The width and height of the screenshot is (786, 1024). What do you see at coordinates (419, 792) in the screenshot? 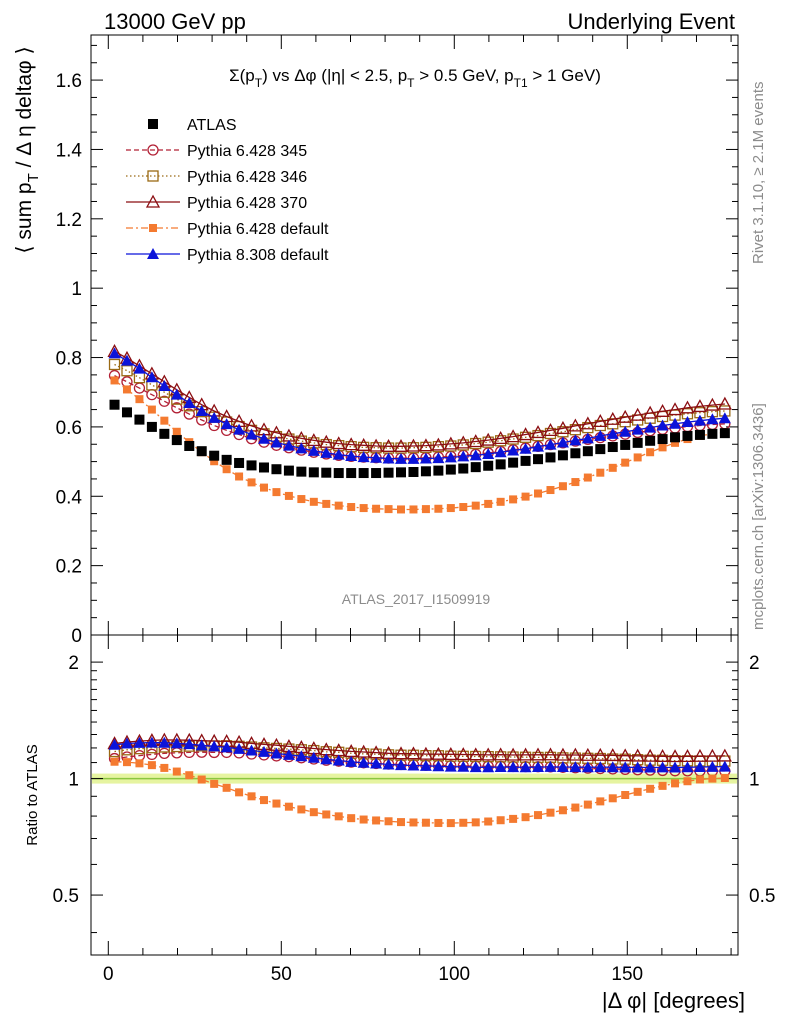
I see `ratio-series-pythia-6-428-default` at bounding box center [419, 792].